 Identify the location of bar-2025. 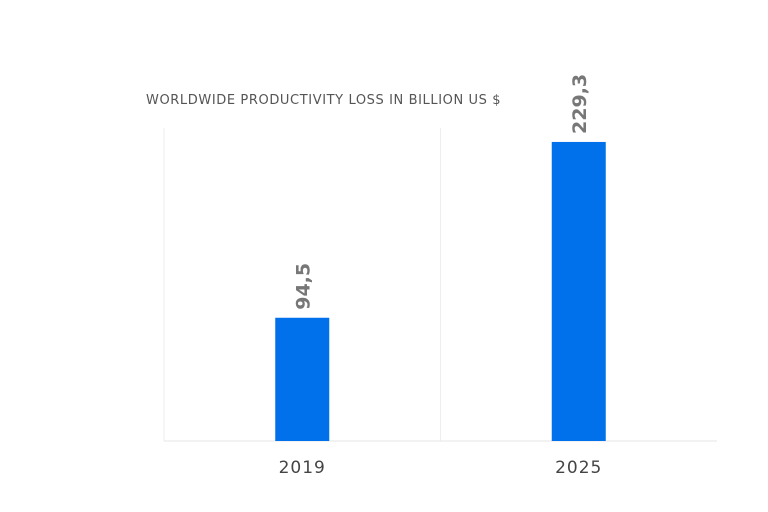
(578, 291).